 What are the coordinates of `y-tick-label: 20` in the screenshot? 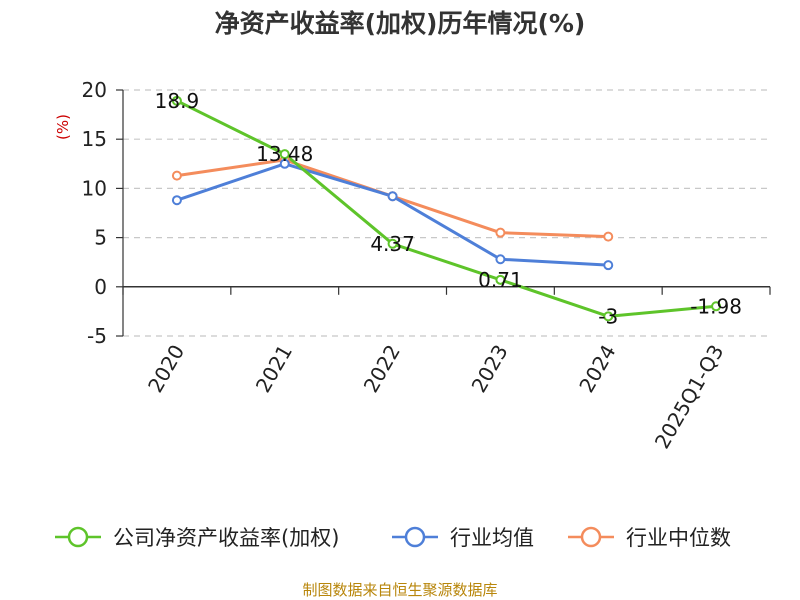 It's located at (94, 90).